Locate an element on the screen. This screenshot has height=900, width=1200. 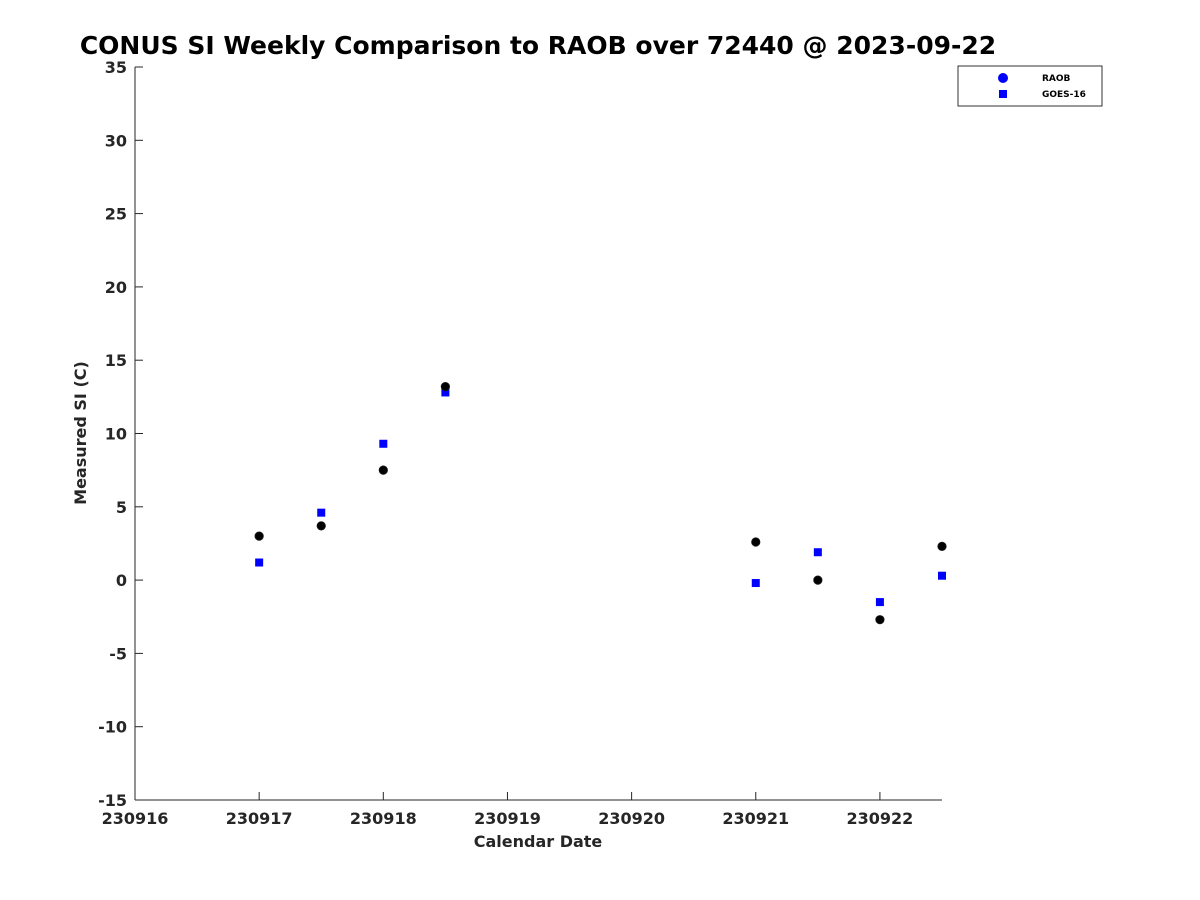
legend-box is located at coordinates (1030, 86).